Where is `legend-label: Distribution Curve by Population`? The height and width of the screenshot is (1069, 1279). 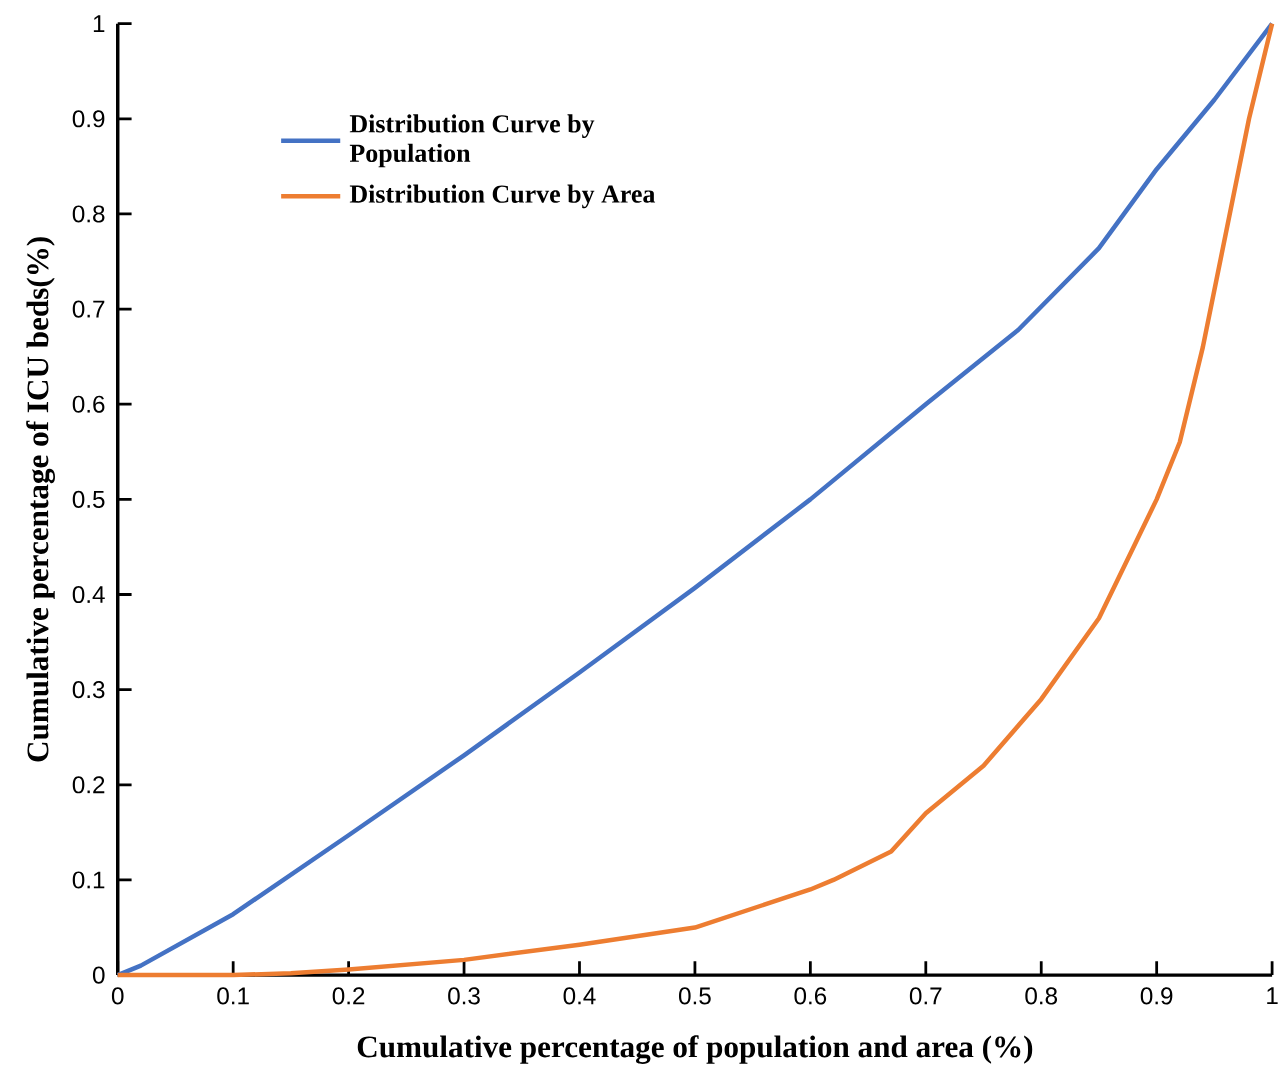
legend-label: Distribution Curve by Population is located at coordinates (472, 141).